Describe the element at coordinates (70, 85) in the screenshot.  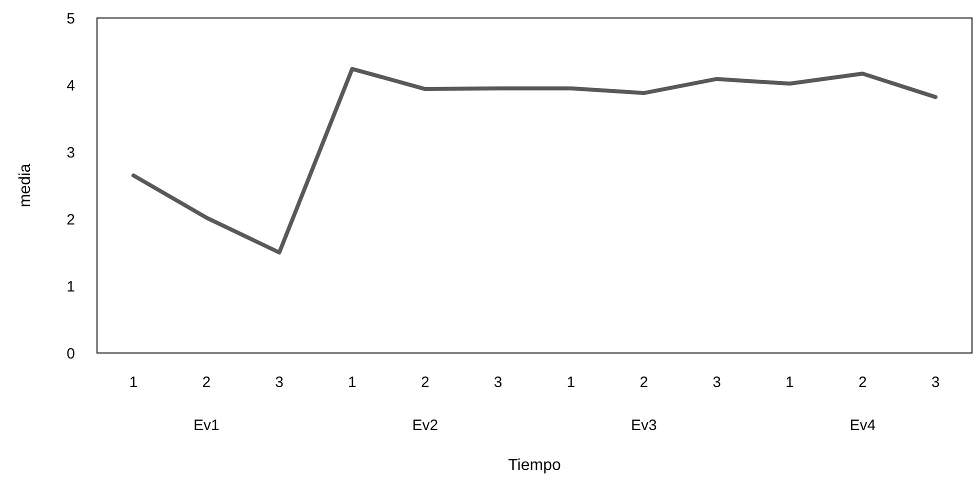
I see `y-tick-label: 4` at that location.